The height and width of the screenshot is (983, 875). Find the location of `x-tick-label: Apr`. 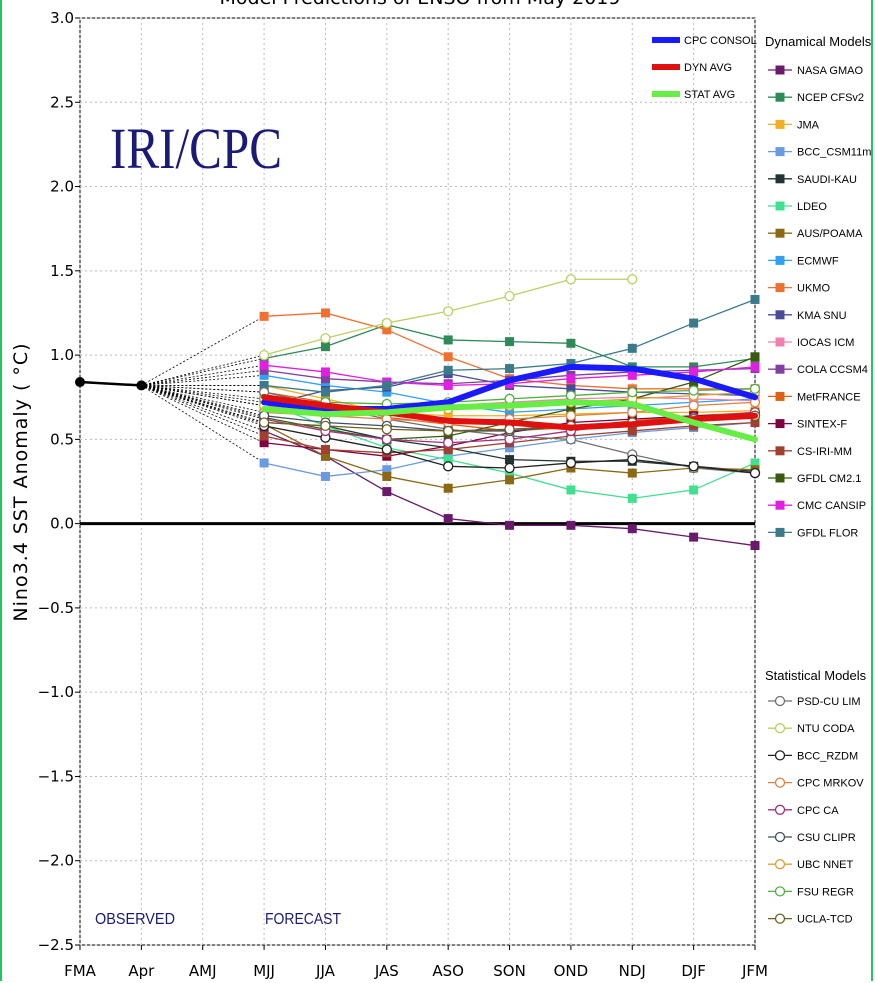

x-tick-label: Apr is located at coordinates (141, 971).